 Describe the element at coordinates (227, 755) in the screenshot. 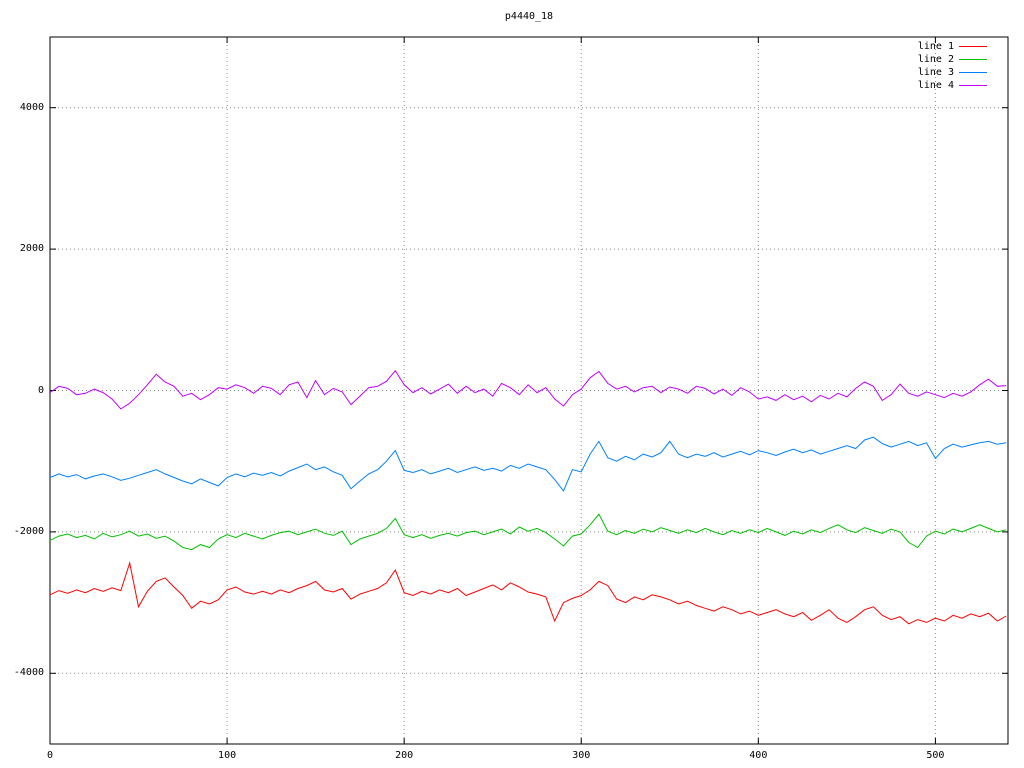

I see `x-tick-label: 100` at that location.